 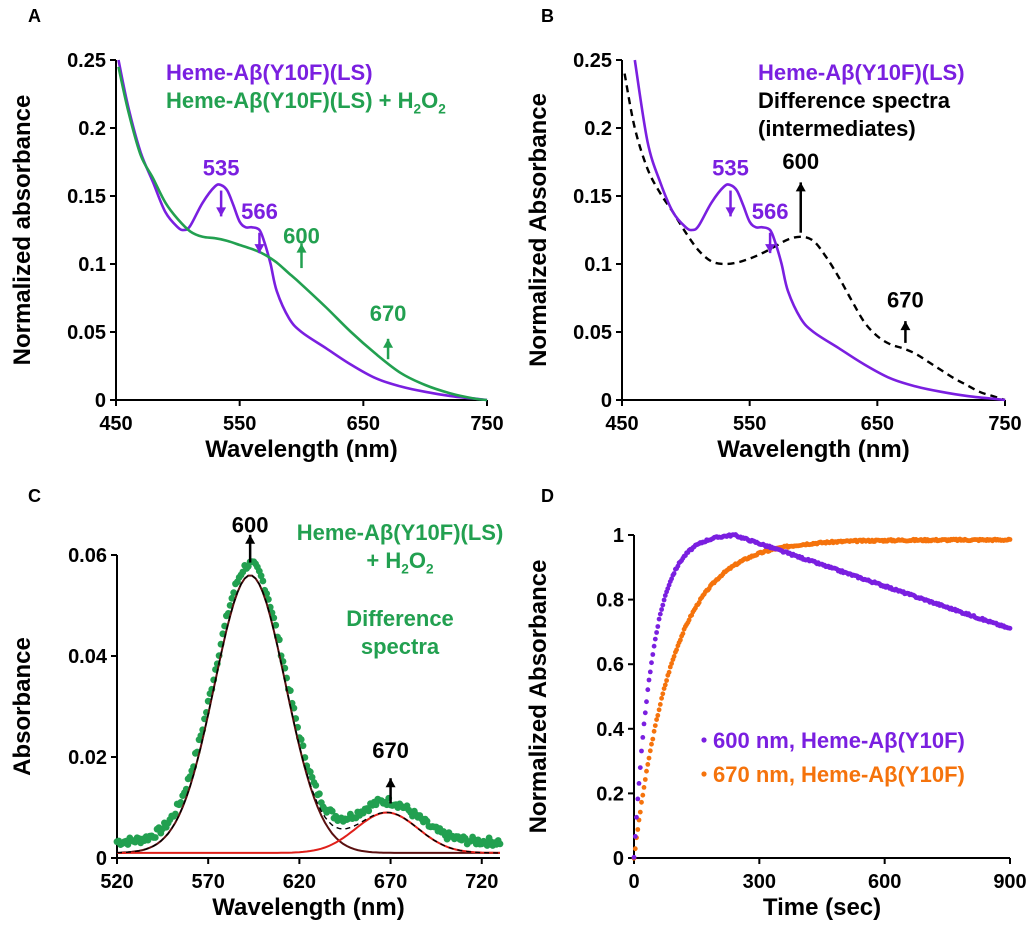 I want to click on difference-spectra-points, so click(x=308, y=703).